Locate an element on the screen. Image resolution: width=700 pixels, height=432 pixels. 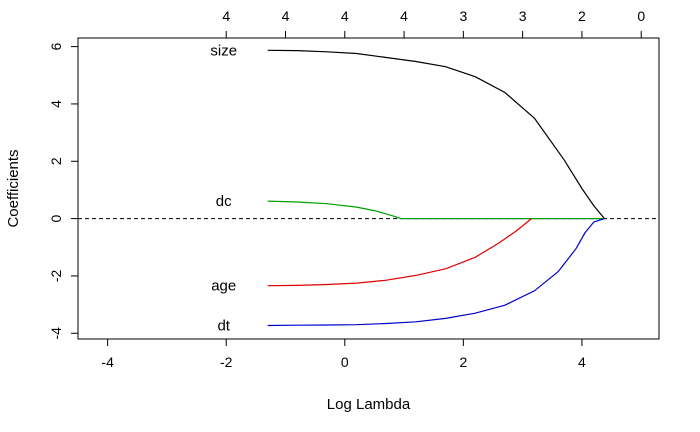
top-tick-label: 0 is located at coordinates (641, 16).